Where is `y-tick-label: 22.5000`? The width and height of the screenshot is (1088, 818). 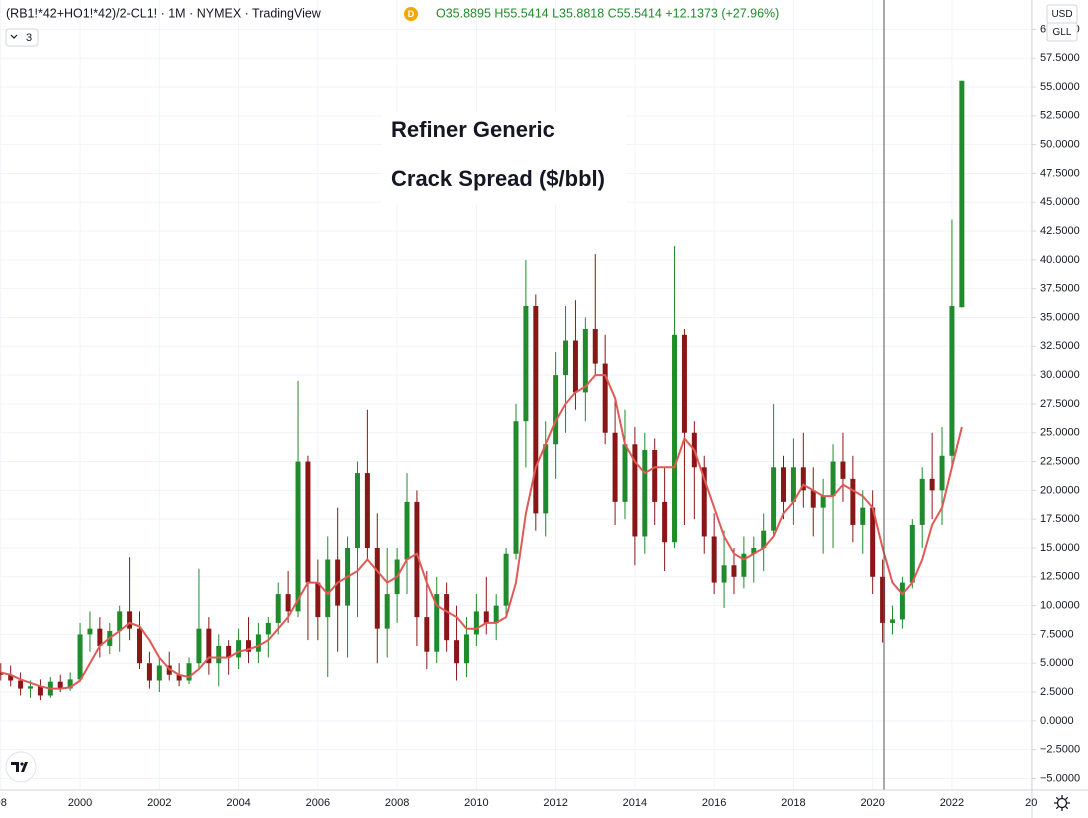 y-tick-label: 22.5000 is located at coordinates (1060, 461).